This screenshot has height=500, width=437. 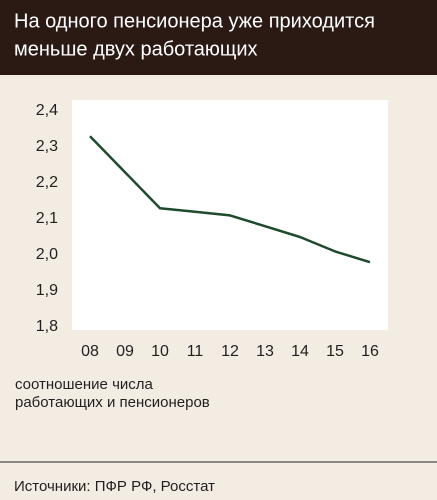 I want to click on y-tick-label: 2,2, so click(x=47, y=182).